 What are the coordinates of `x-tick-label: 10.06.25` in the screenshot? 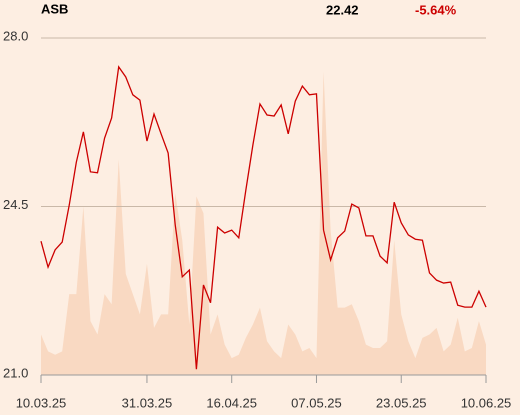 It's located at (486, 402).